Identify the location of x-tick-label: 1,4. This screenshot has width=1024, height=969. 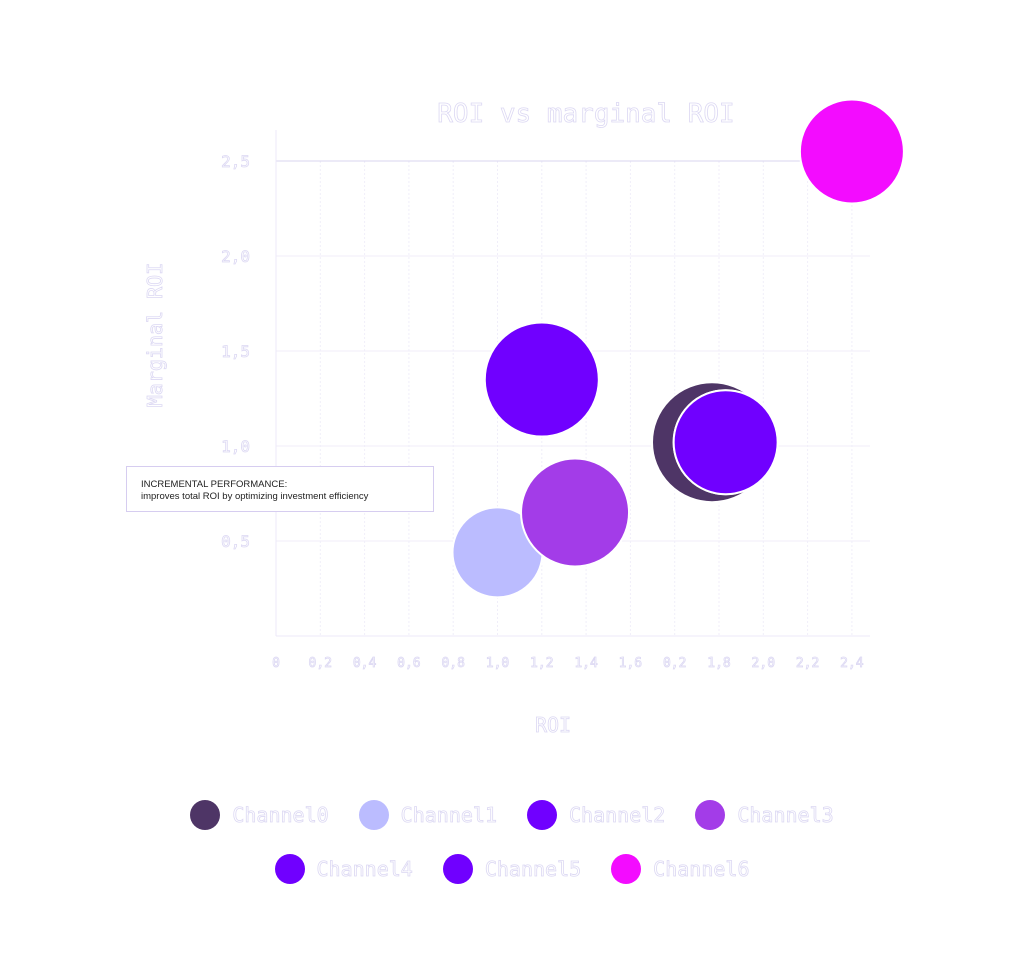
(586, 663).